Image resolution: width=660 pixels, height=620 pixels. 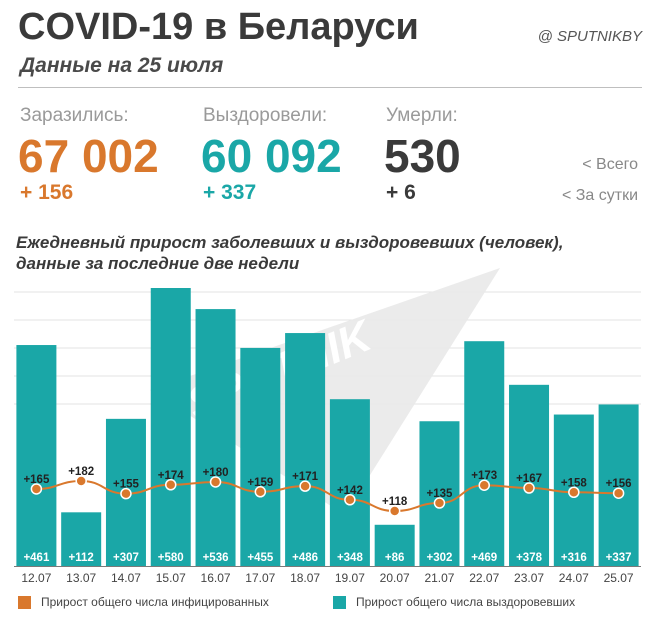 I want to click on bar-value-label: +580, so click(x=171, y=558).